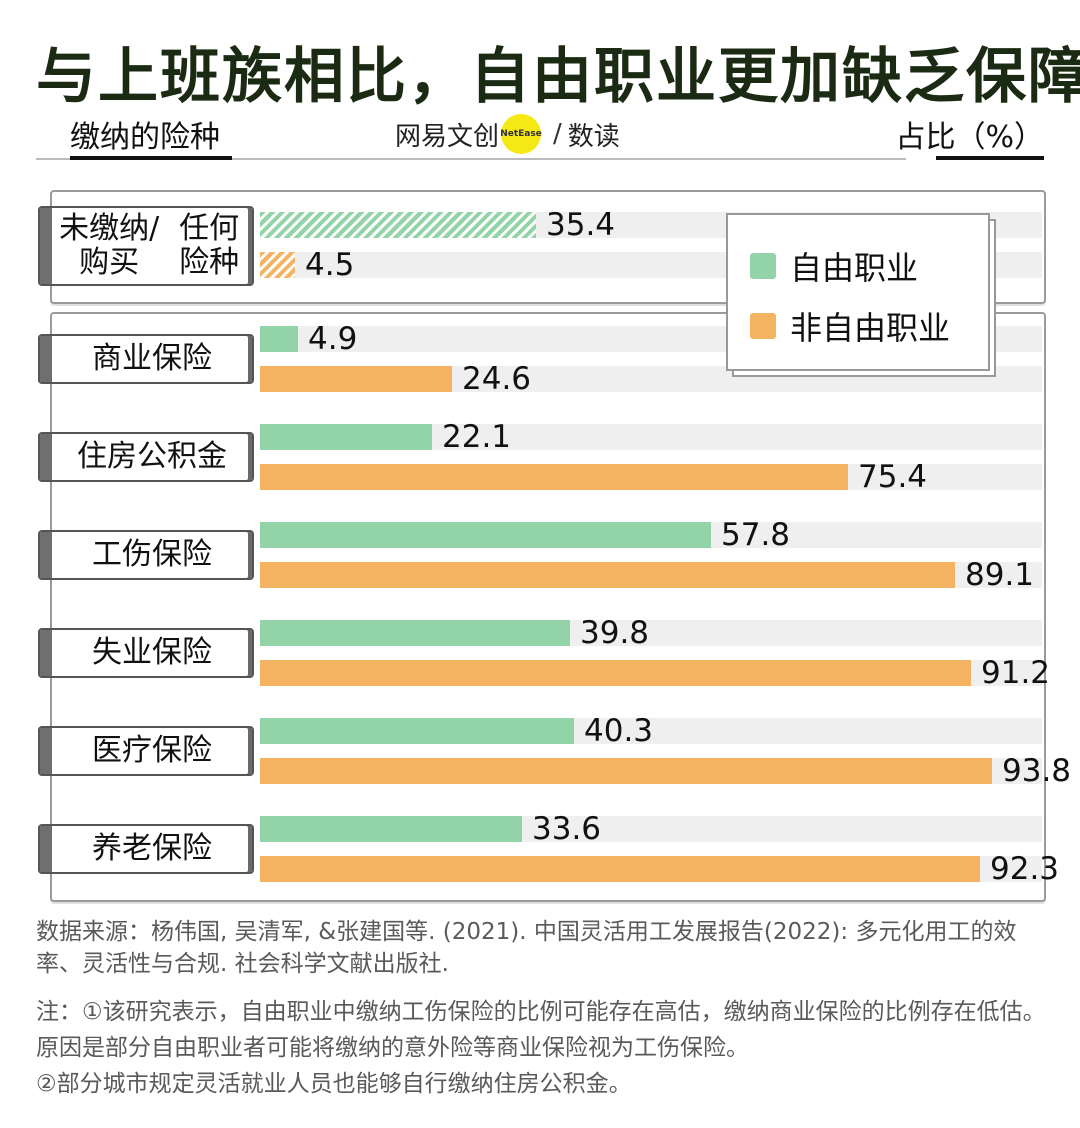 The image size is (1080, 1128). I want to click on category-label-box: 养老保险, so click(146, 849).